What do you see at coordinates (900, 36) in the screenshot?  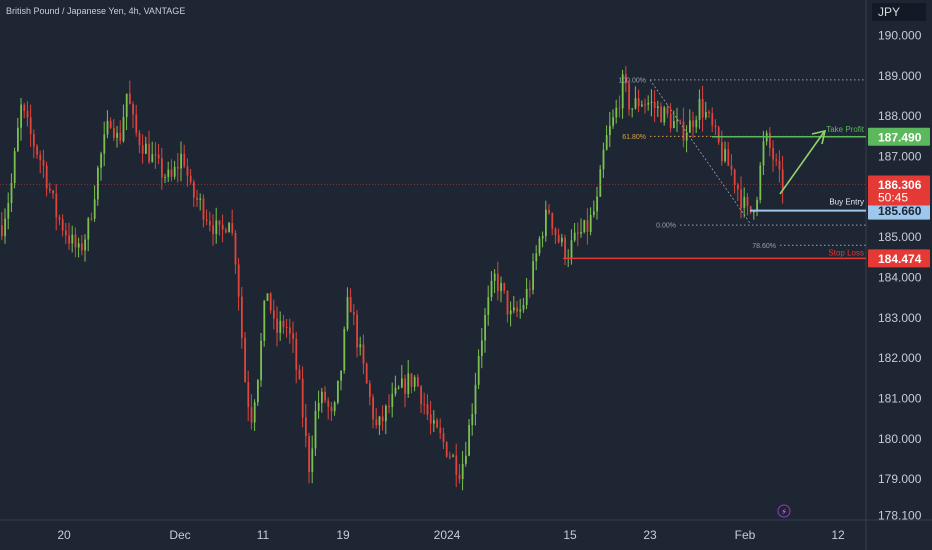 I see `price-tick-label: 190.000` at bounding box center [900, 36].